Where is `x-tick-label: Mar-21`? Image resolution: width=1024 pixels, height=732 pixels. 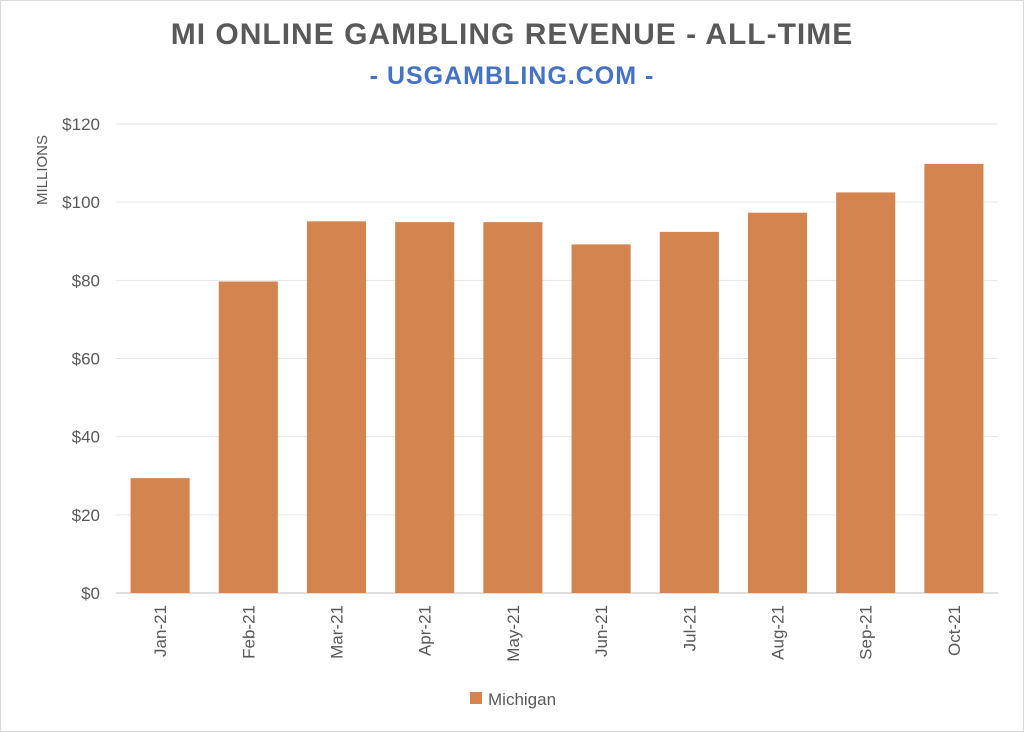 x-tick-label: Mar-21 is located at coordinates (337, 632).